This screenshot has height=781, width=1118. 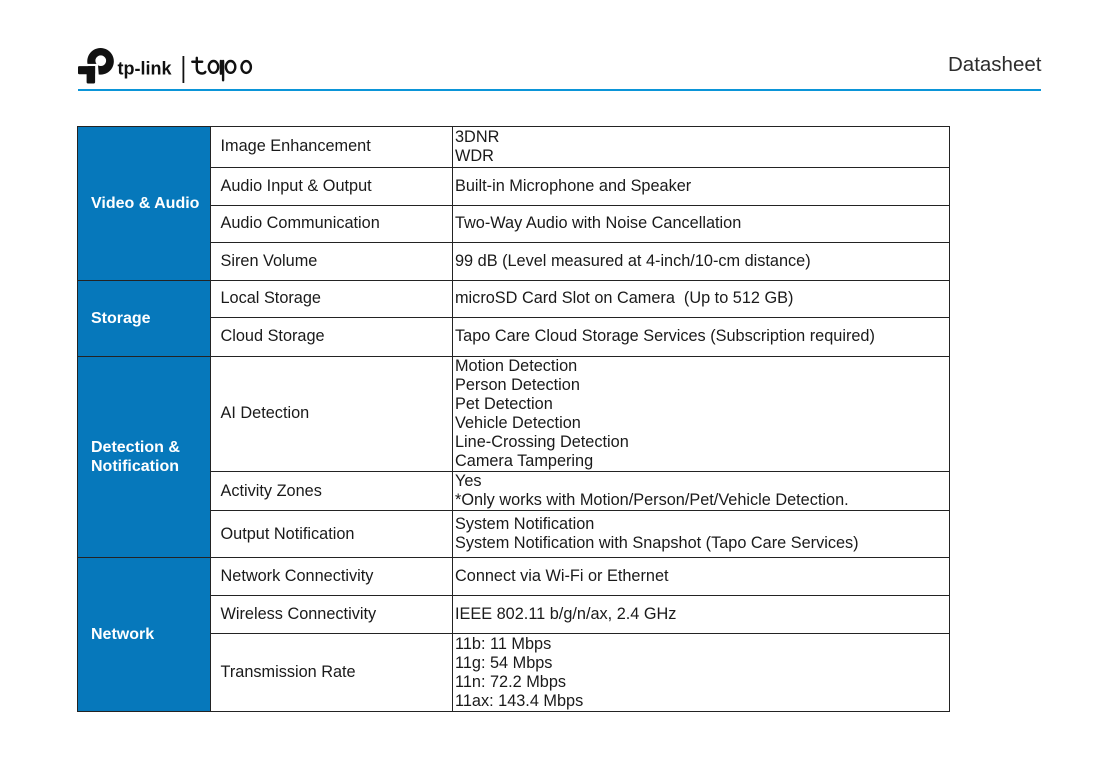 What do you see at coordinates (145, 68) in the screenshot?
I see `svg-text: tp-link` at bounding box center [145, 68].